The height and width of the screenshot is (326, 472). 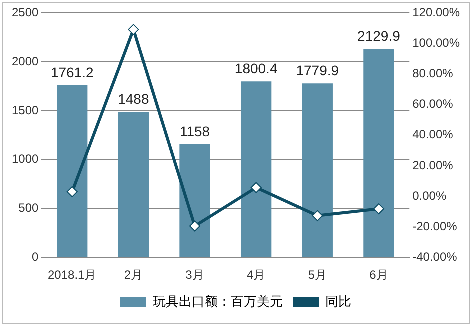 What do you see at coordinates (429, 195) in the screenshot?
I see `y2-tick-label: 0.00%` at bounding box center [429, 195].